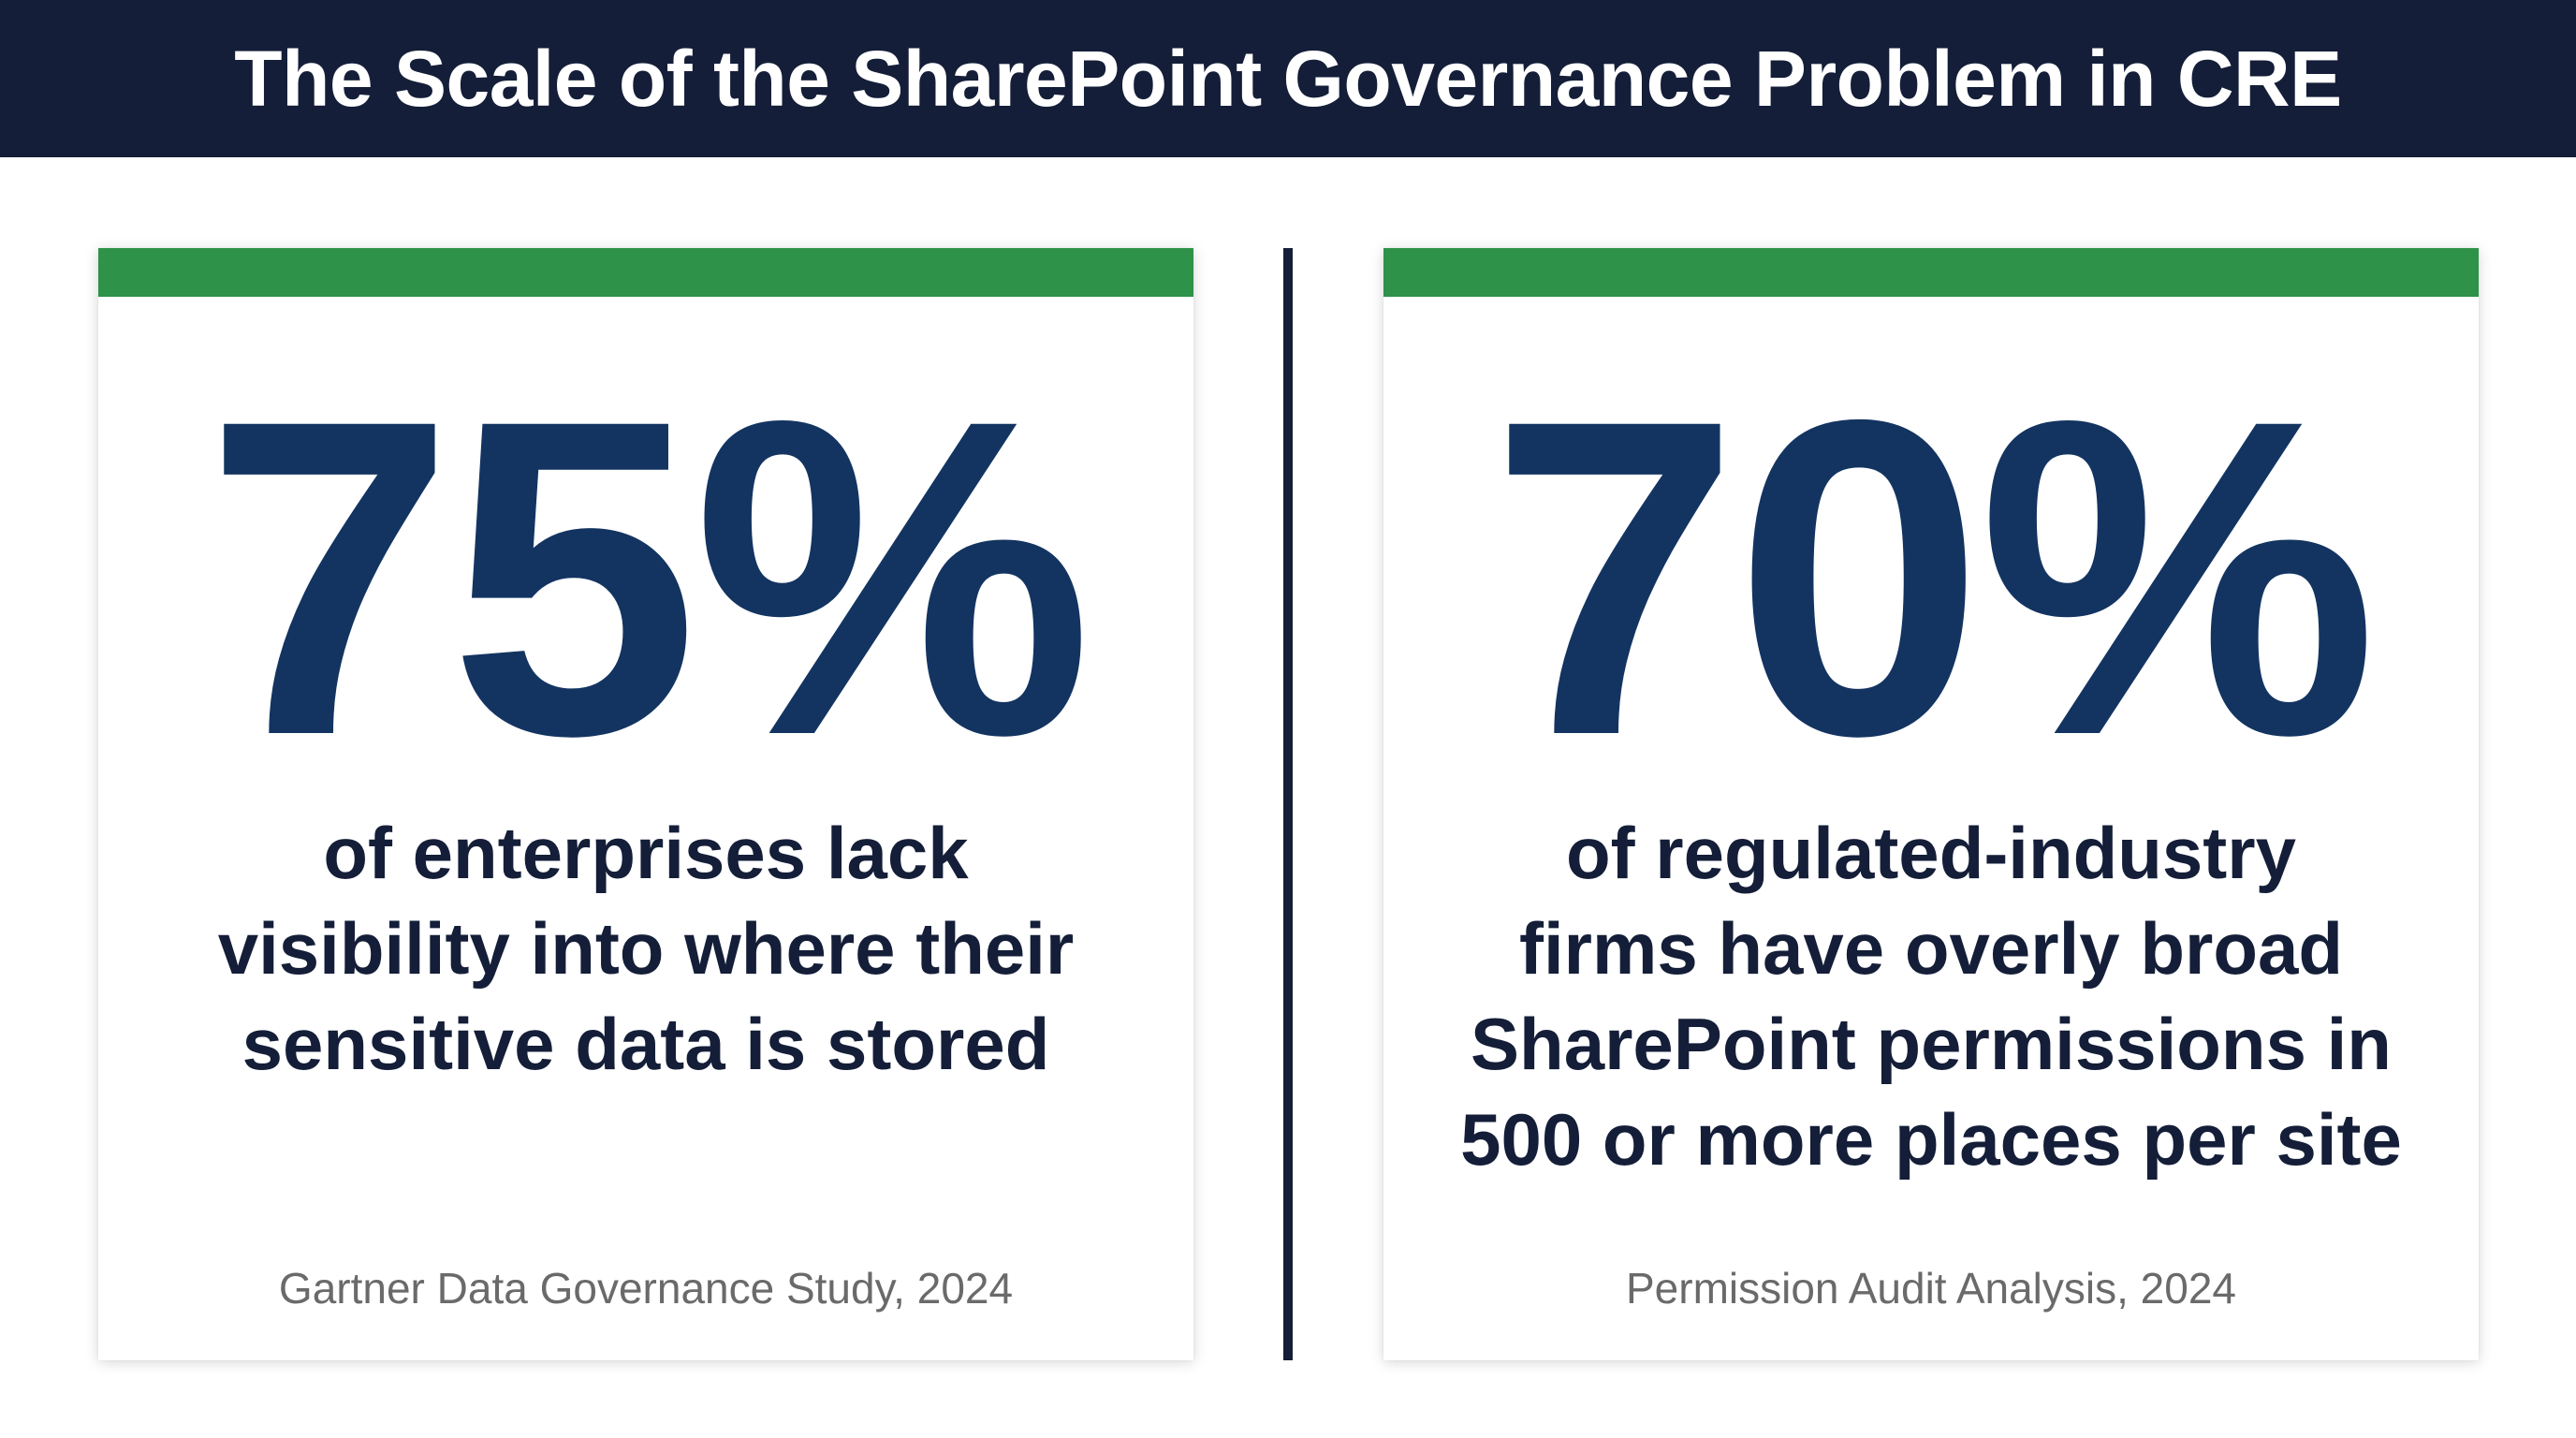 This screenshot has height=1438, width=2576. Describe the element at coordinates (1931, 853) in the screenshot. I see `stat-description-line: of regulated-industry` at that location.